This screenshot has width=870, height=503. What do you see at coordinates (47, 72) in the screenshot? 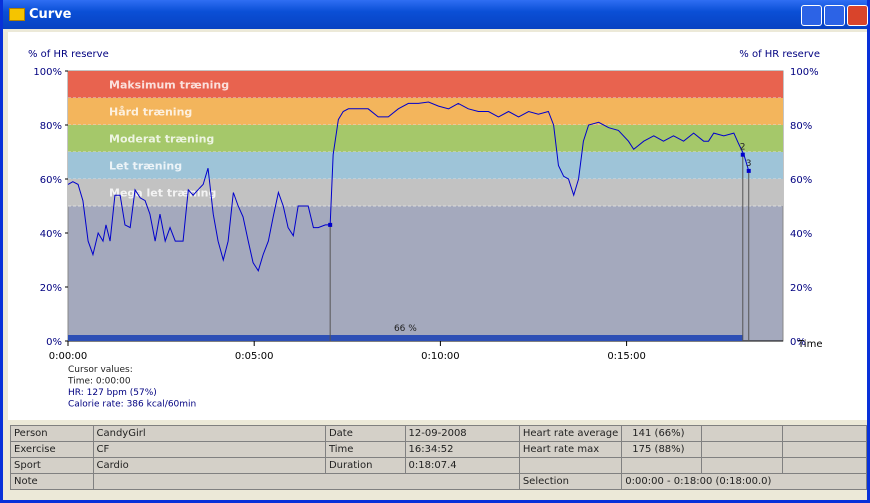
I see `y-tick-label: 100%` at bounding box center [47, 72].